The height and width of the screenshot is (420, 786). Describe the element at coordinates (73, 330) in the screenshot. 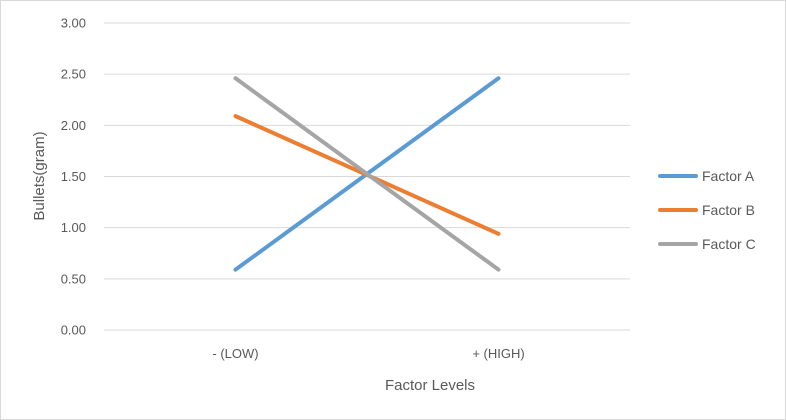

I see `y-tick-label: 0.00` at that location.